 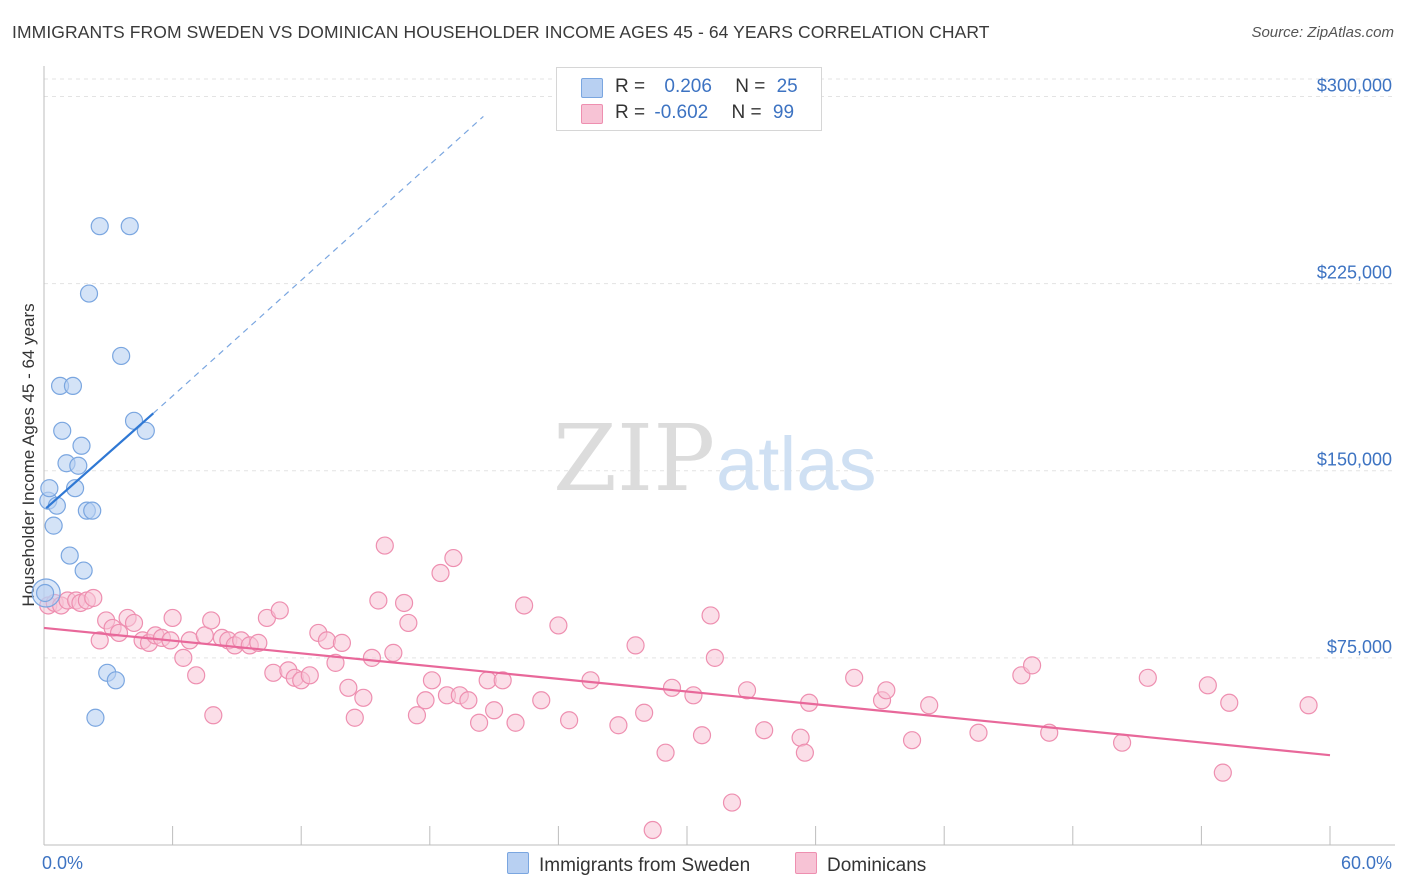 I want to click on y-tick-label: $300,000, so click(x=1354, y=85).